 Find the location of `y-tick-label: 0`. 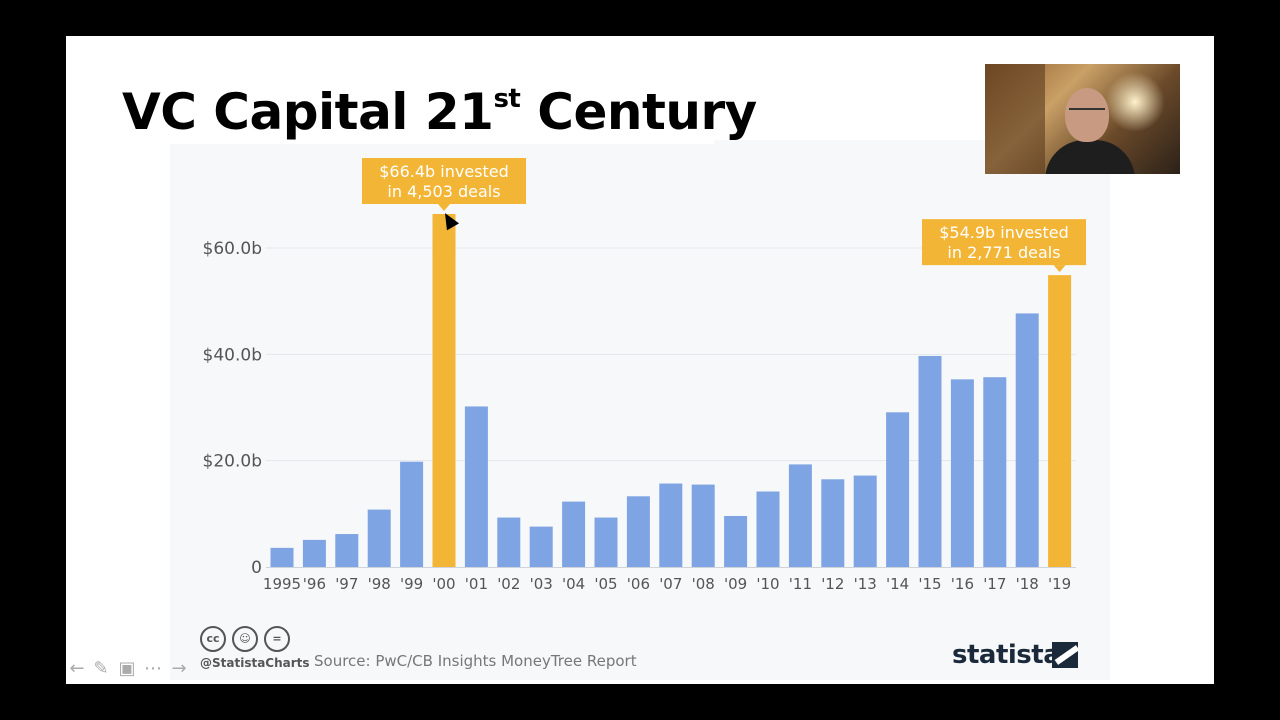

y-tick-label: 0 is located at coordinates (256, 568).